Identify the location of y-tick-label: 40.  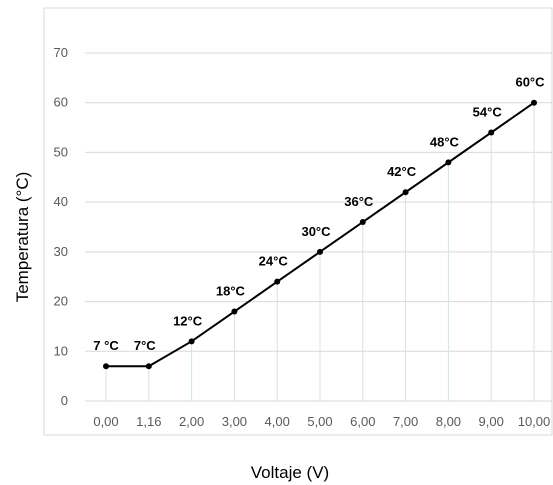
(61, 201).